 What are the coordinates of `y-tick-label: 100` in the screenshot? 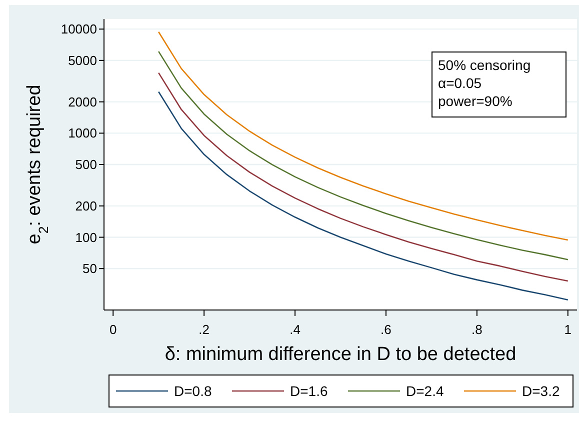 It's located at (86, 237).